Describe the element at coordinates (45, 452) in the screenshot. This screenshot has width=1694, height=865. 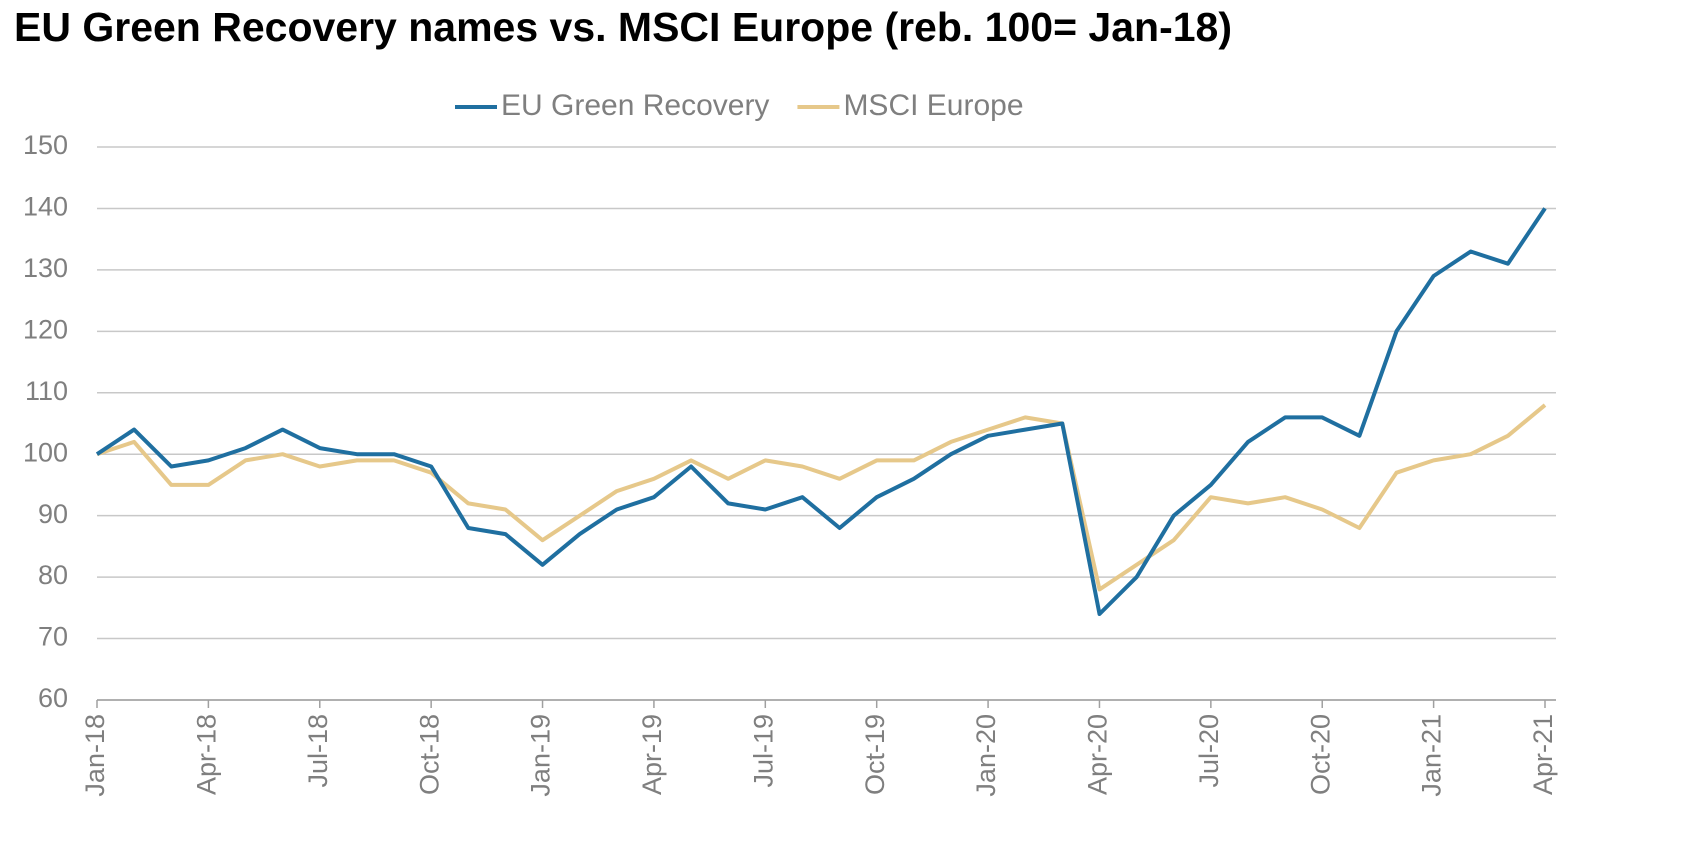
I see `y-tick-label: 100` at that location.